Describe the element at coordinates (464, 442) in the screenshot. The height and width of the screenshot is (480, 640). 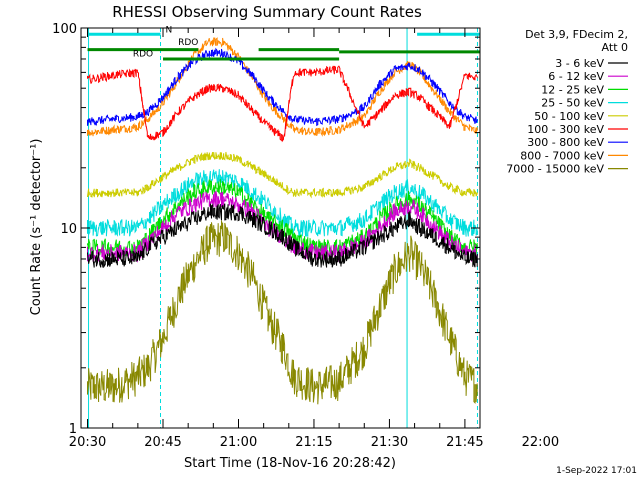
I see `x-tick-label: 21:45` at that location.